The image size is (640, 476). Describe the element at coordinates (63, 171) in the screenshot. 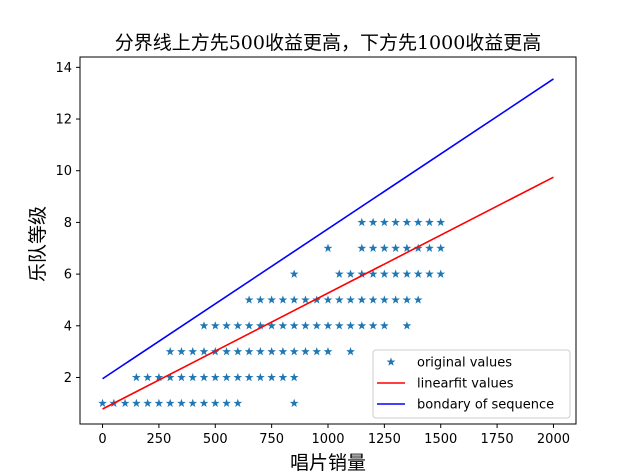

I see `y-tick-label-4: 10` at that location.